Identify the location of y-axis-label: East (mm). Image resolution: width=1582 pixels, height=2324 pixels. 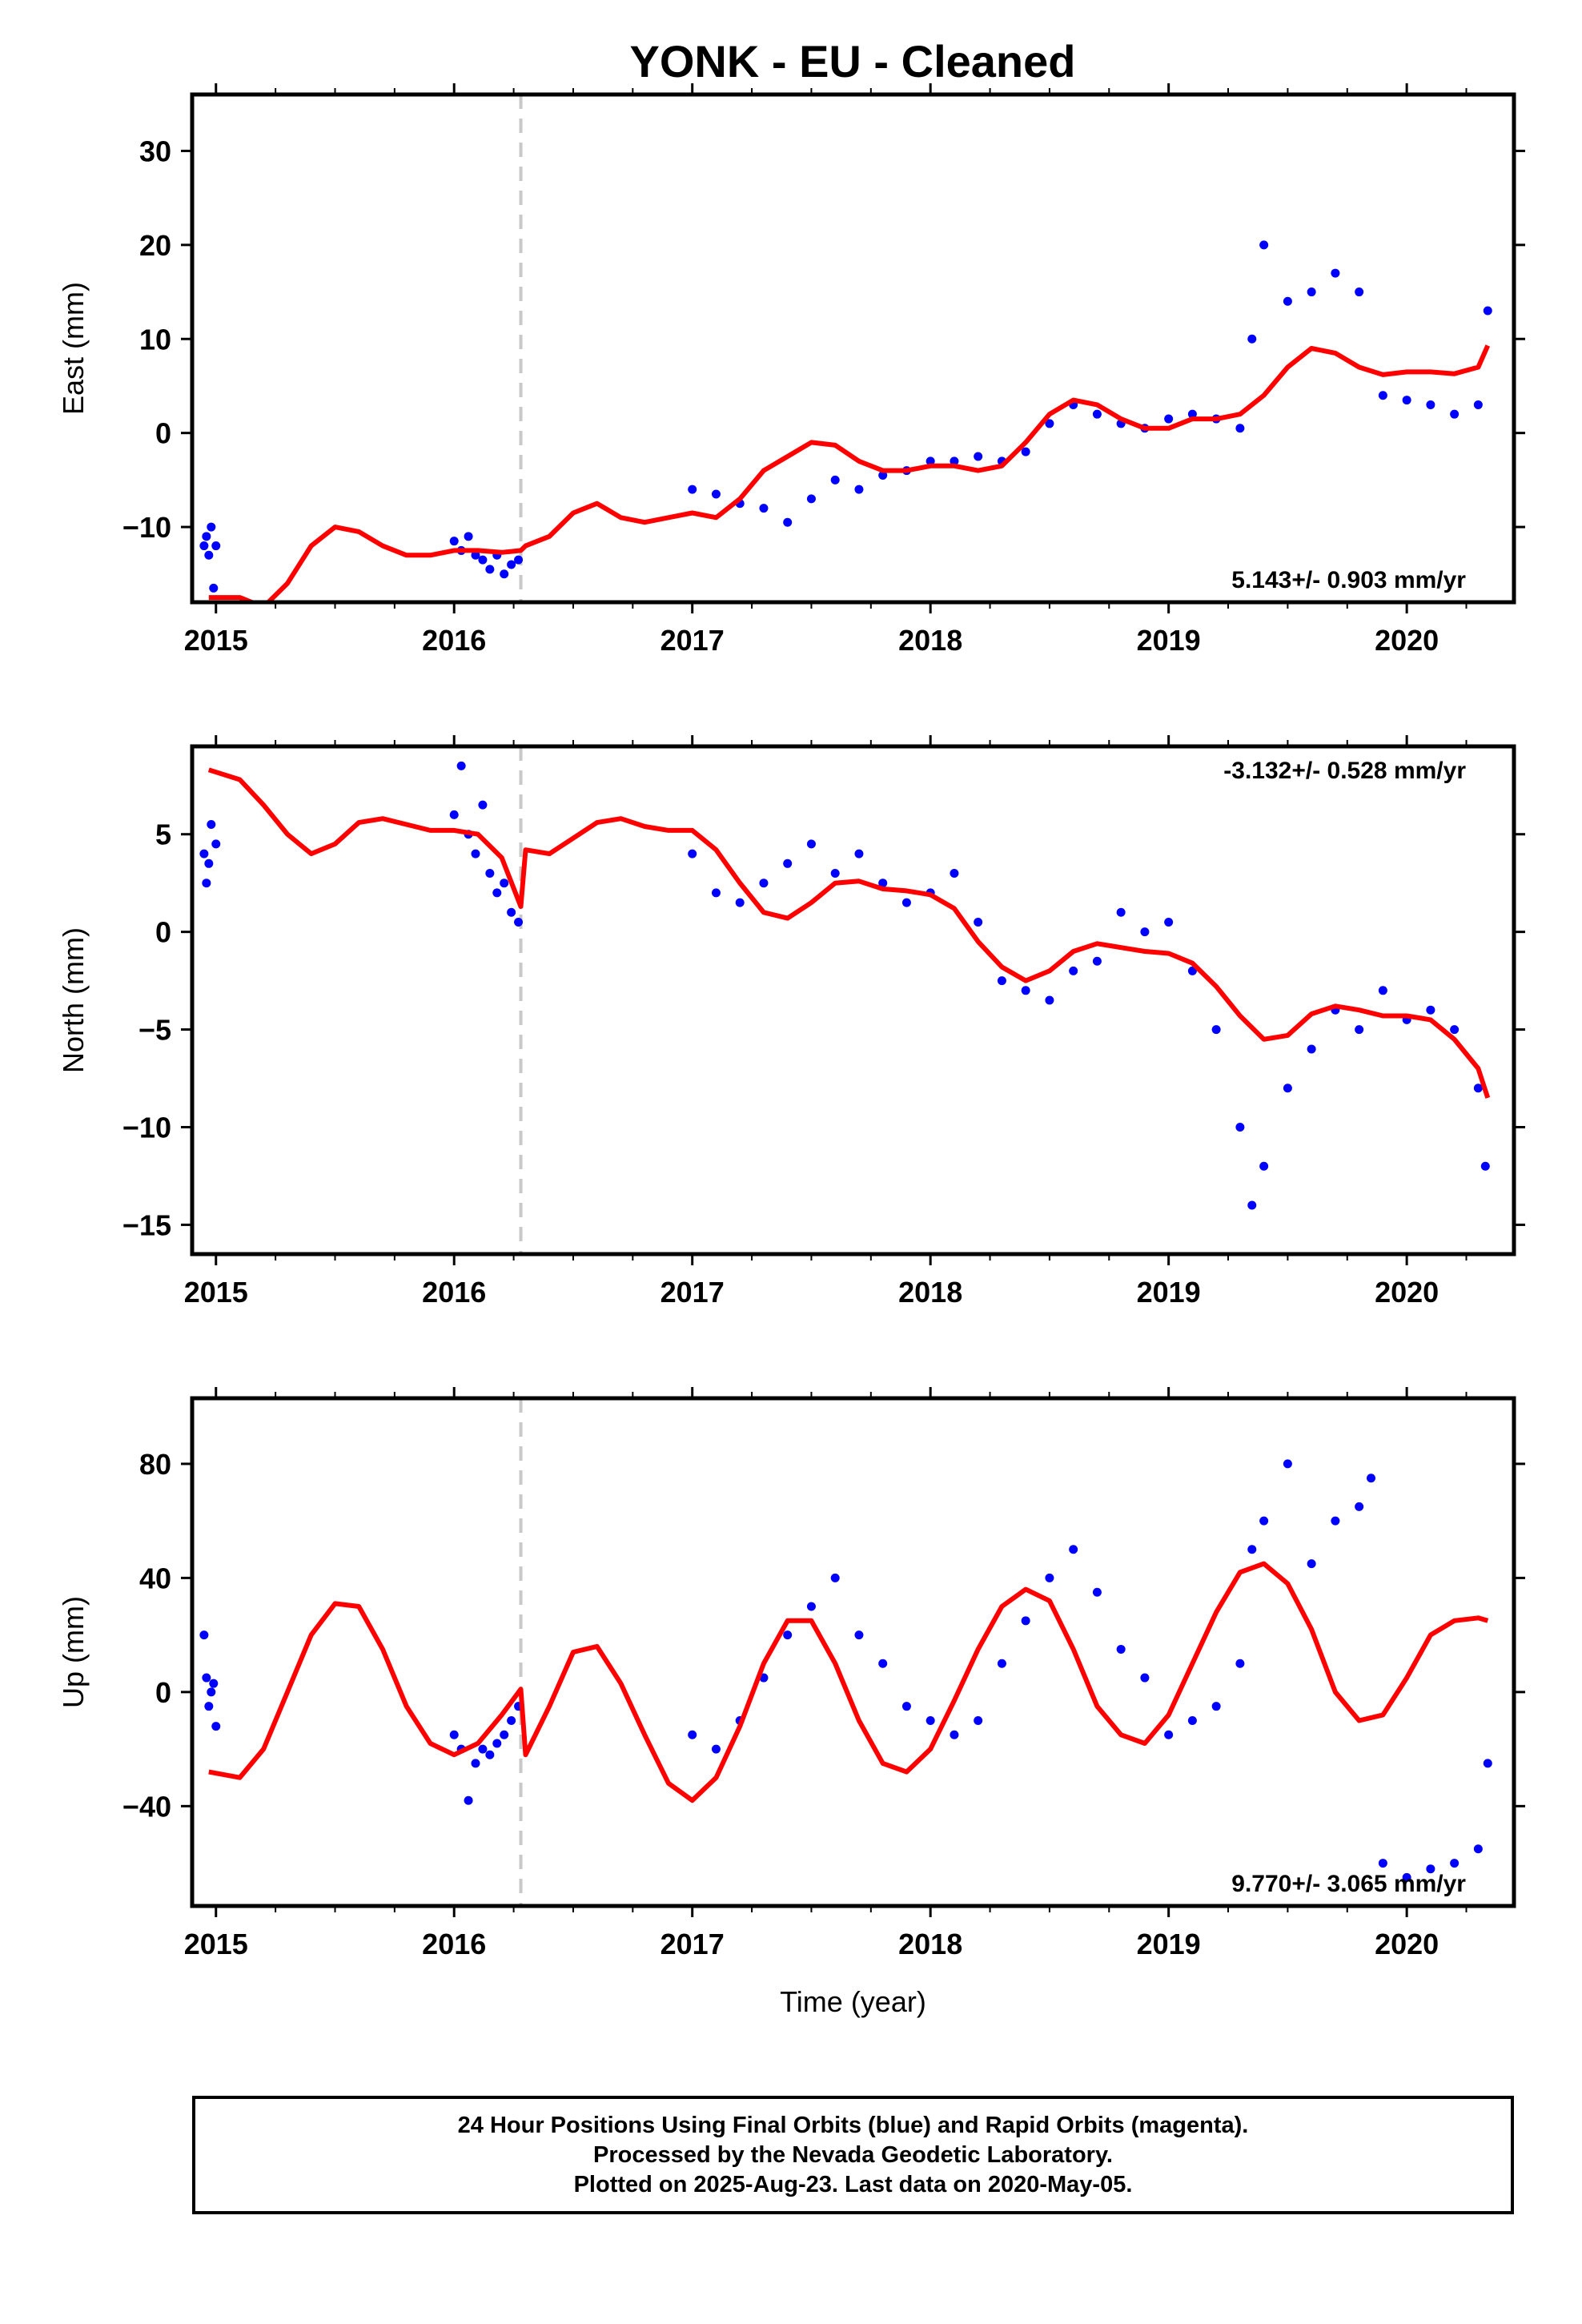
(74, 348).